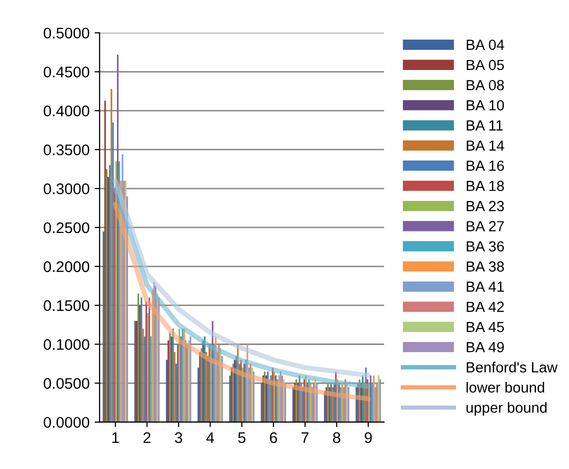 The height and width of the screenshot is (469, 569). Describe the element at coordinates (368, 438) in the screenshot. I see `x-tick-label: 9` at that location.